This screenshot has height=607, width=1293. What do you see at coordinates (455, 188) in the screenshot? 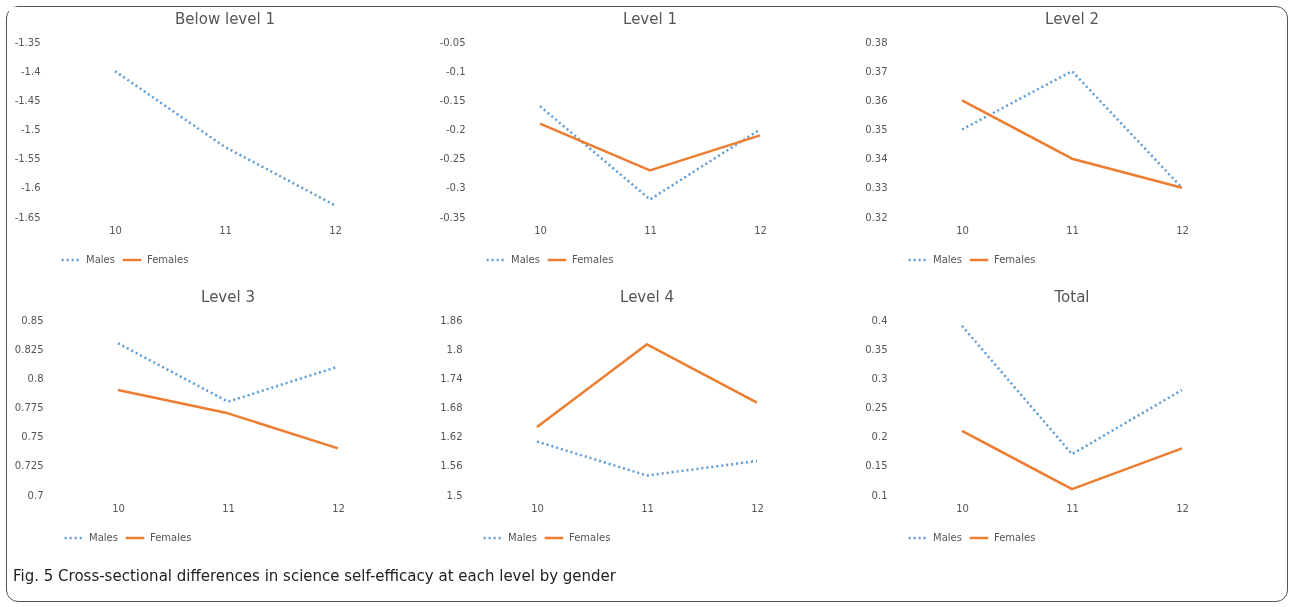
I see `y-tick-label: -0.3` at bounding box center [455, 188].